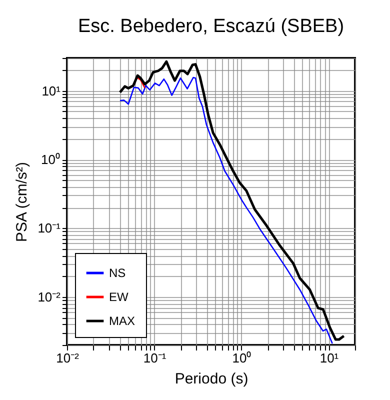 The height and width of the screenshot is (400, 390). What do you see at coordinates (155, 358) in the screenshot?
I see `x-tick-label: 10⁻¹` at bounding box center [155, 358].